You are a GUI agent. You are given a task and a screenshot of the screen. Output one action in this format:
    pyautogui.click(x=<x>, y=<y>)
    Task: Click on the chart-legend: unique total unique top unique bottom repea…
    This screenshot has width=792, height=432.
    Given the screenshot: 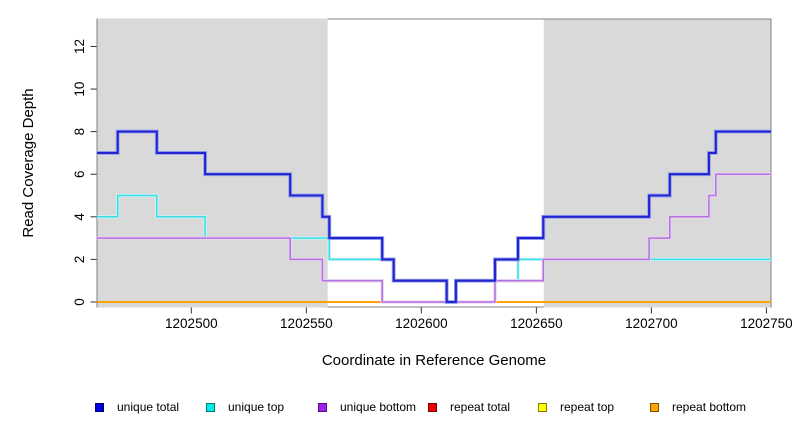 What is the action you would take?
    pyautogui.click(x=396, y=409)
    